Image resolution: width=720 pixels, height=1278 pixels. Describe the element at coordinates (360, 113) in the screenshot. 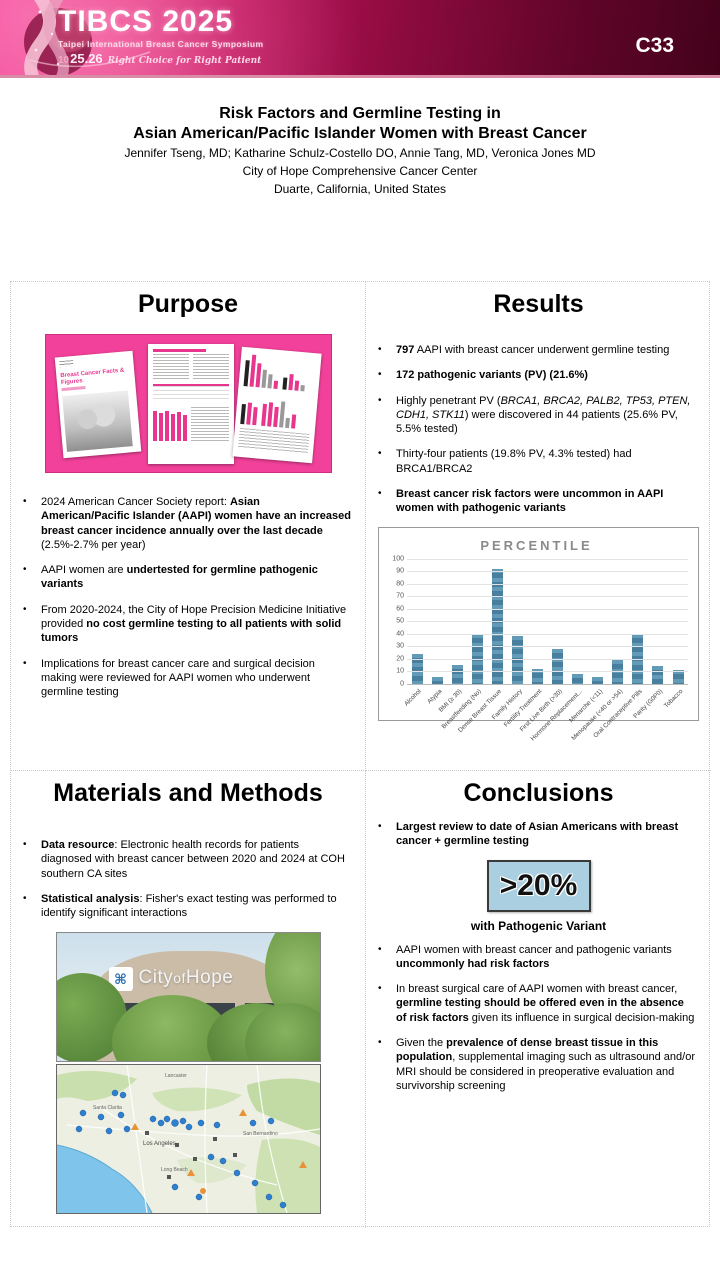

I see `poster-title-line1: Risk Factors and Germline Testing in` at that location.